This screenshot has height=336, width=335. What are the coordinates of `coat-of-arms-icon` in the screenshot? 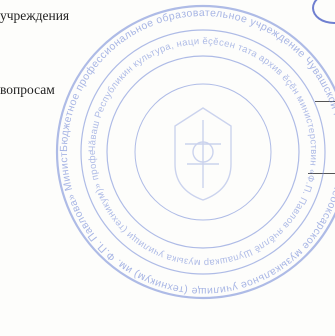 It's located at (203, 154).